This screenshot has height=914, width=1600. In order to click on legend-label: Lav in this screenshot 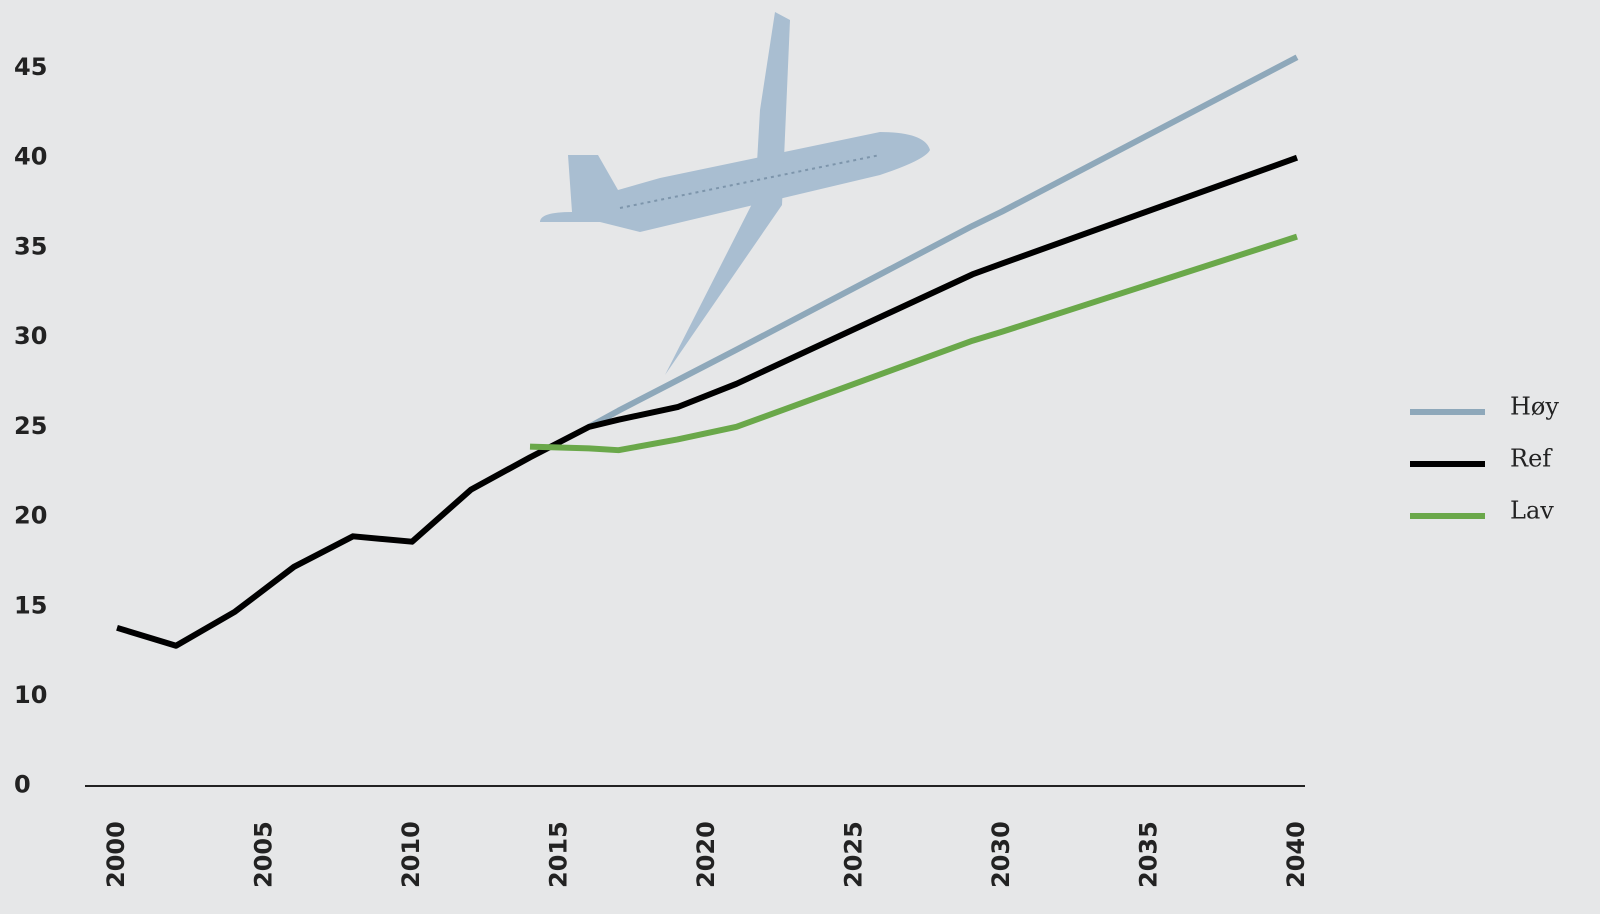, I will do `click(1532, 511)`.